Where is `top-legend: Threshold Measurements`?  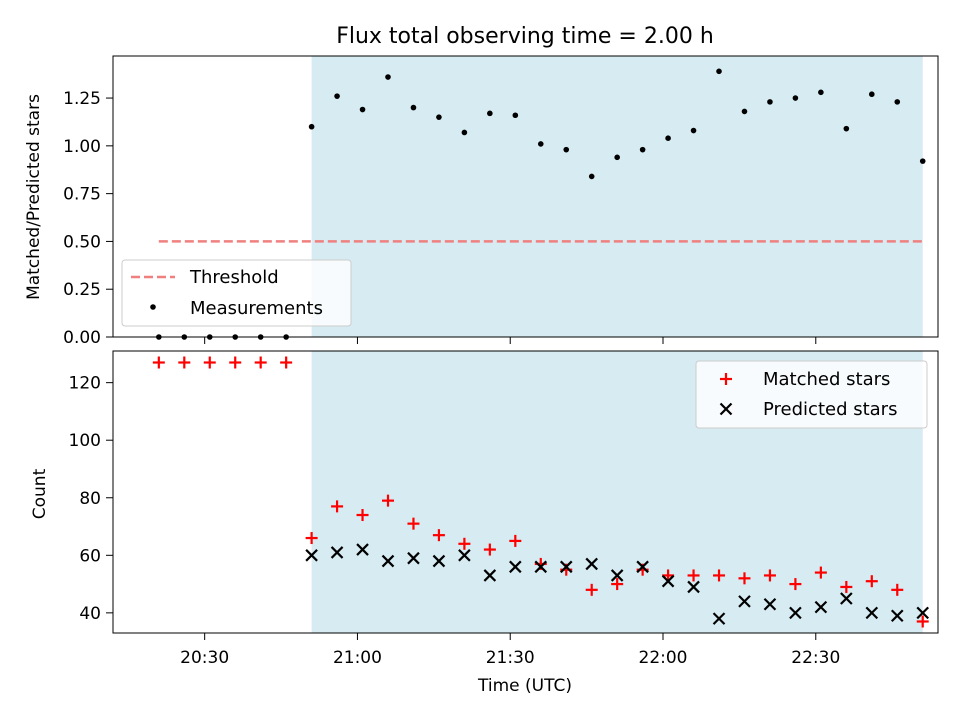 top-legend: Threshold Measurements is located at coordinates (236, 293).